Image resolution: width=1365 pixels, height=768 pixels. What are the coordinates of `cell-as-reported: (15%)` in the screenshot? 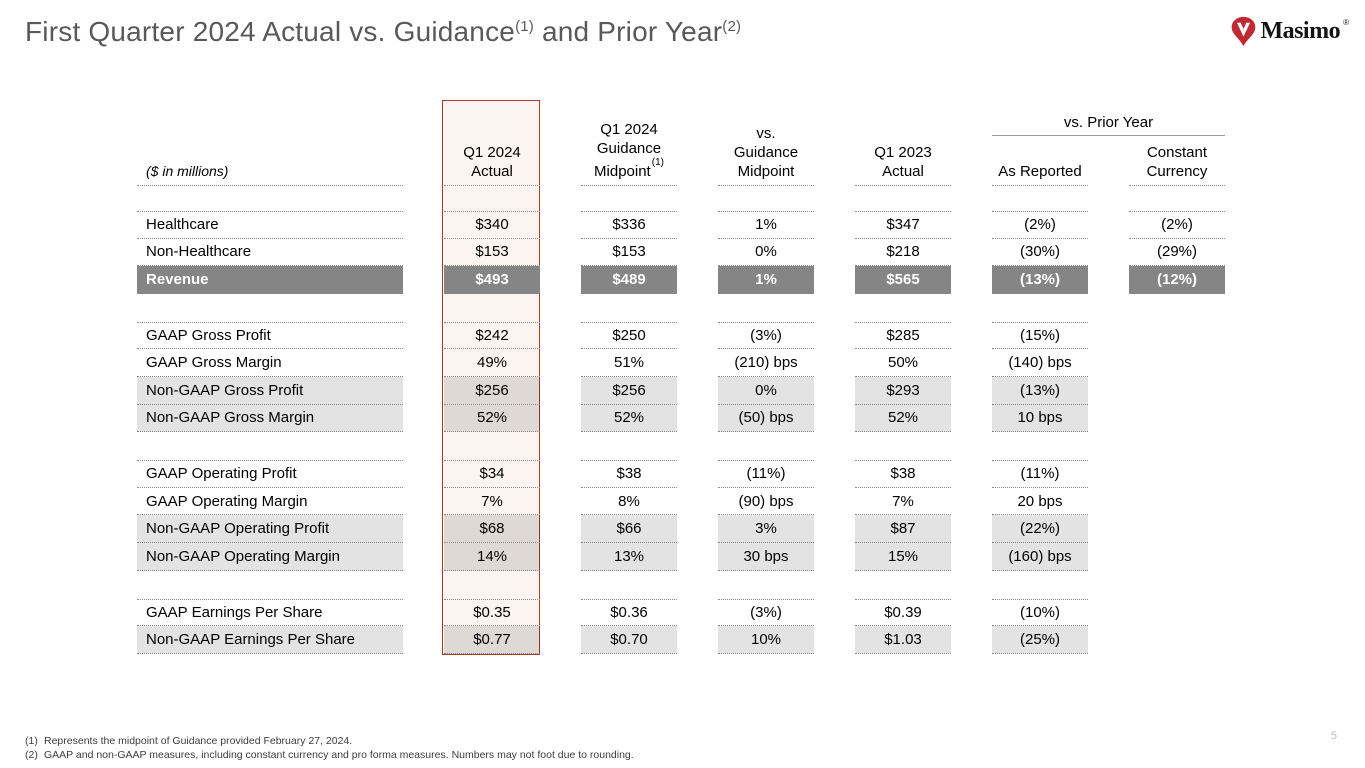 It's located at (1040, 335).